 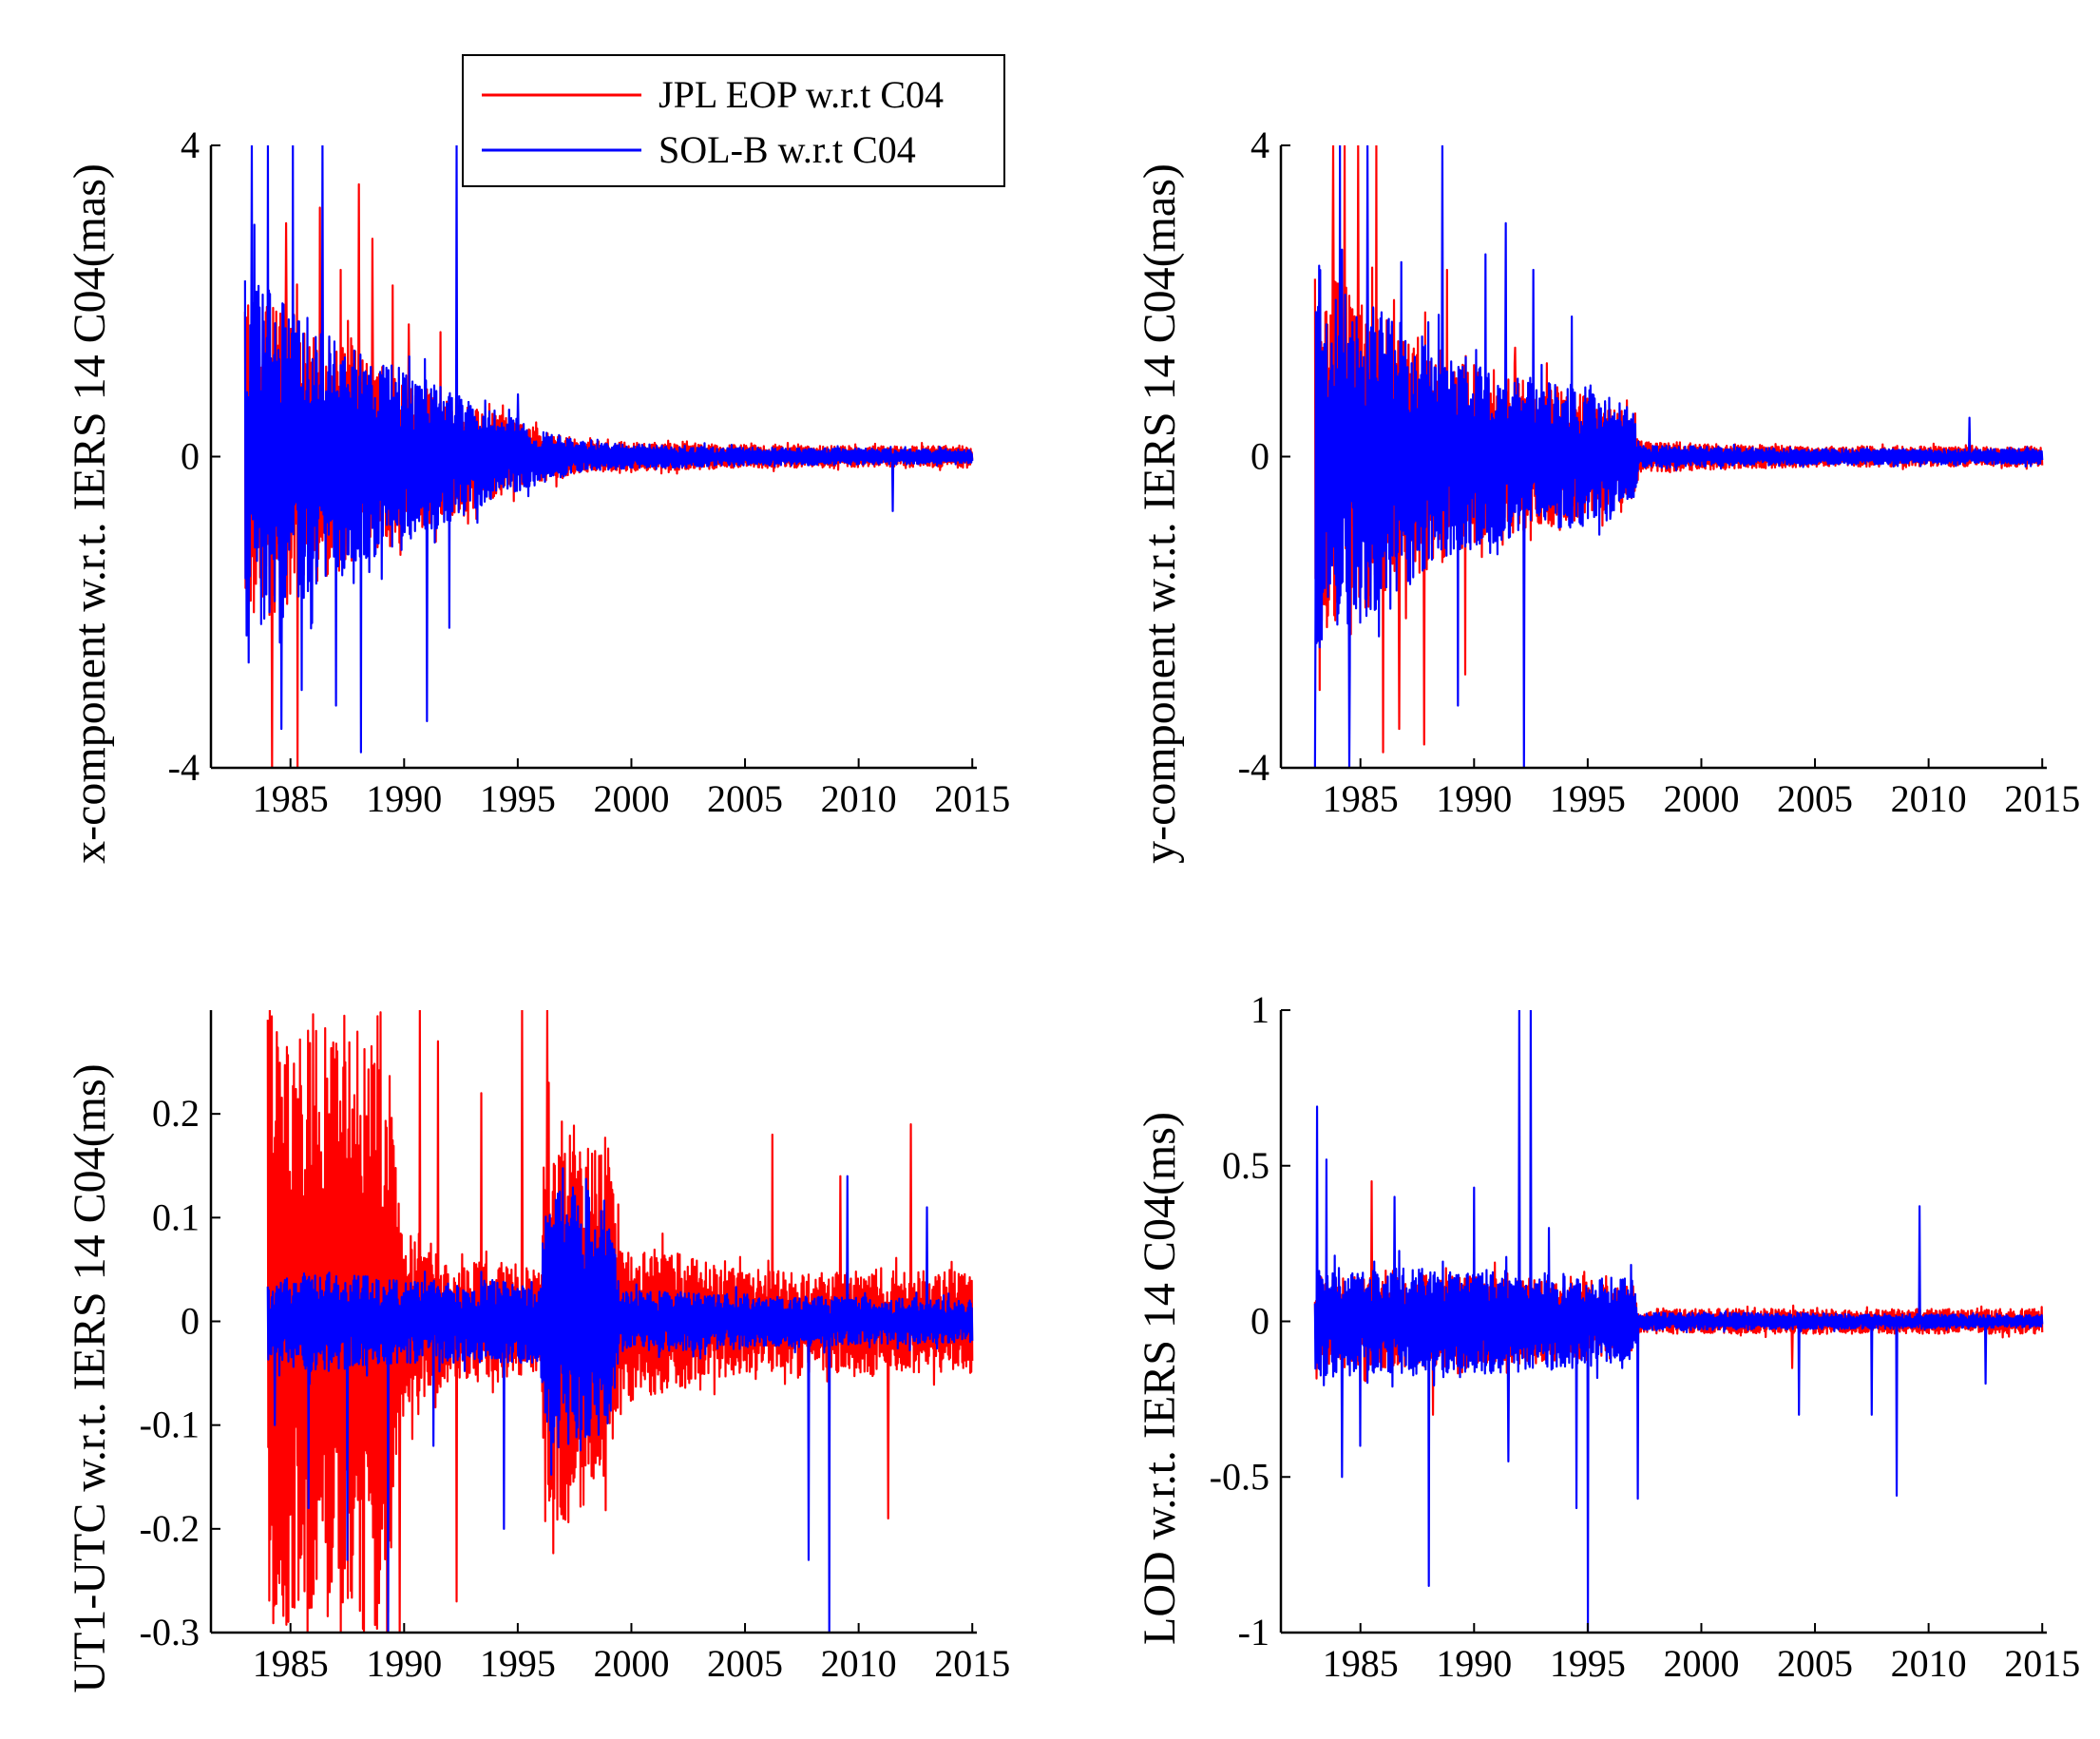 What do you see at coordinates (801, 94) in the screenshot?
I see `legend-label-jpl: JPL EOP w.r.t C04` at bounding box center [801, 94].